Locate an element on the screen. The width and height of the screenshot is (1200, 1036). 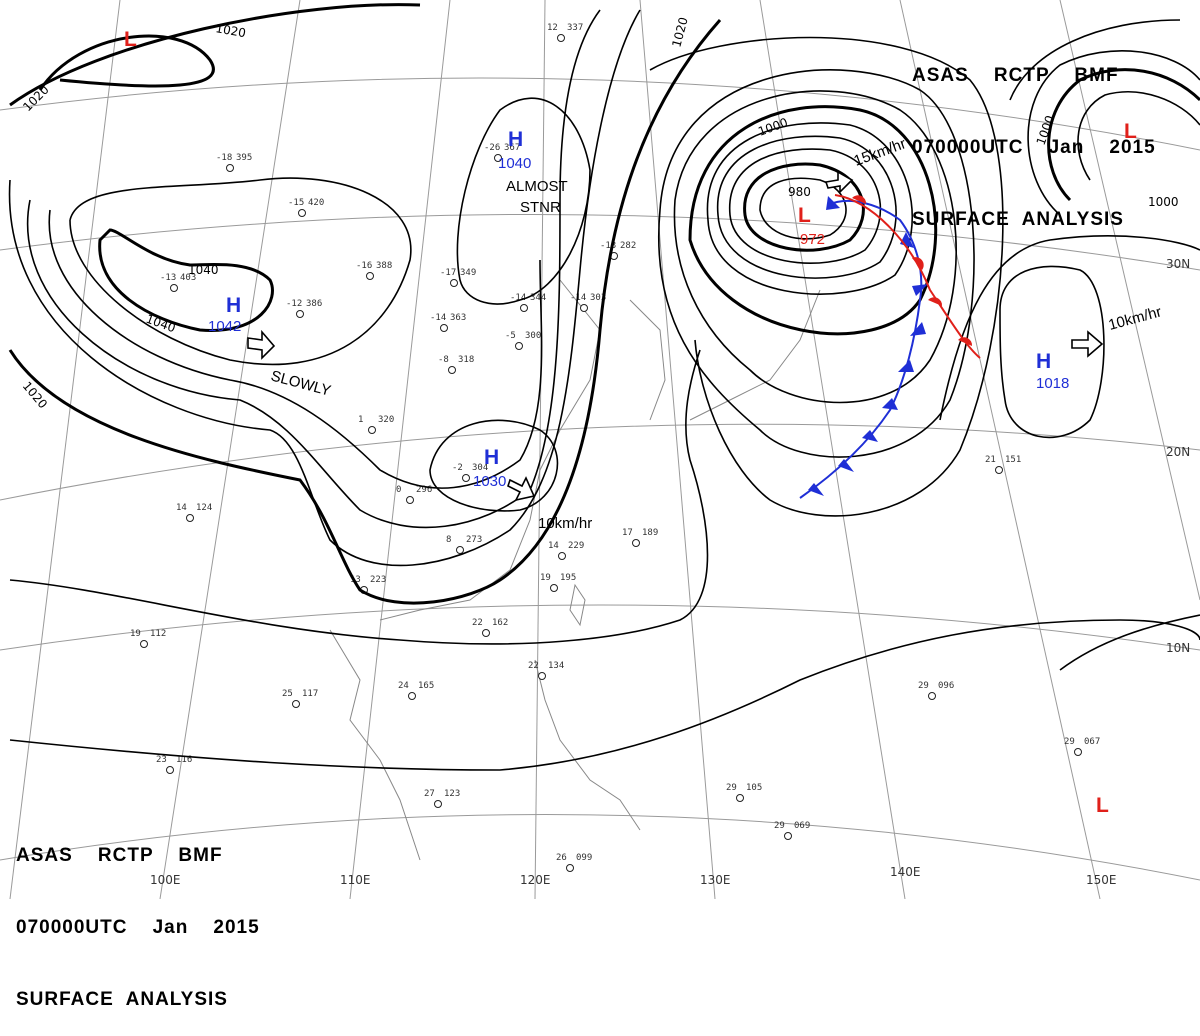
station-pressure: 189 is located at coordinates (650, 533).